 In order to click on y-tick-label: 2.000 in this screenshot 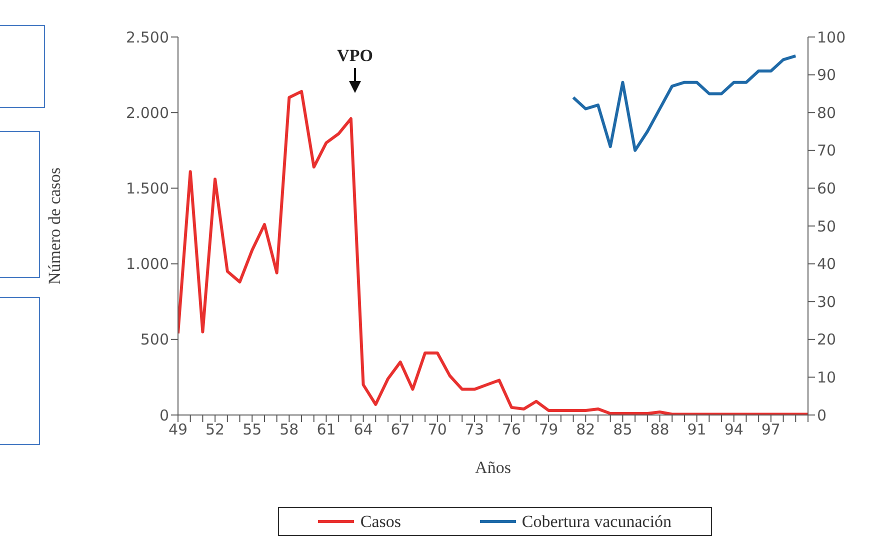, I will do `click(147, 113)`.